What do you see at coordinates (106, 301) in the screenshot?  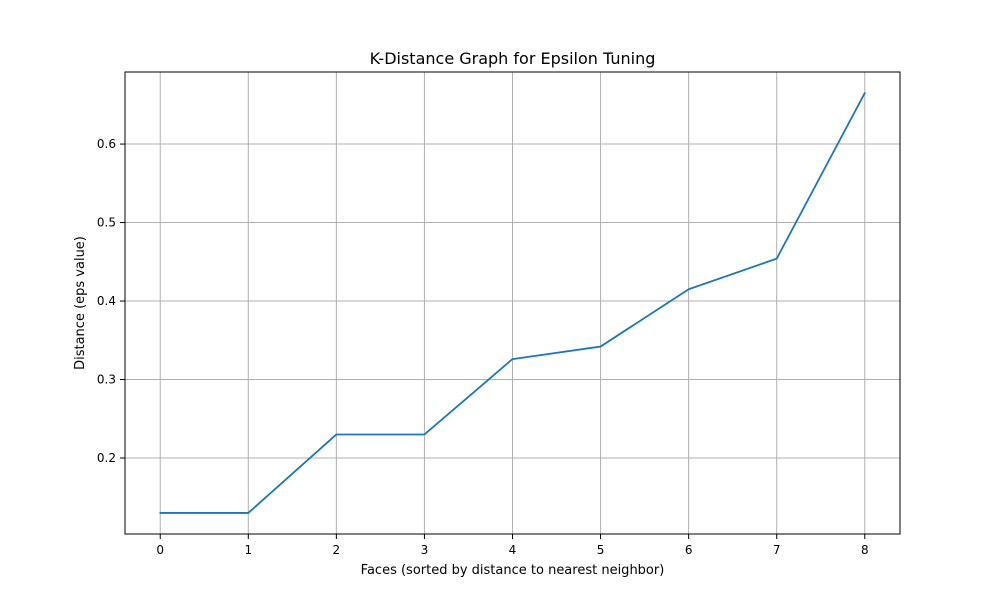 I see `y-tick-label: 0.4` at bounding box center [106, 301].